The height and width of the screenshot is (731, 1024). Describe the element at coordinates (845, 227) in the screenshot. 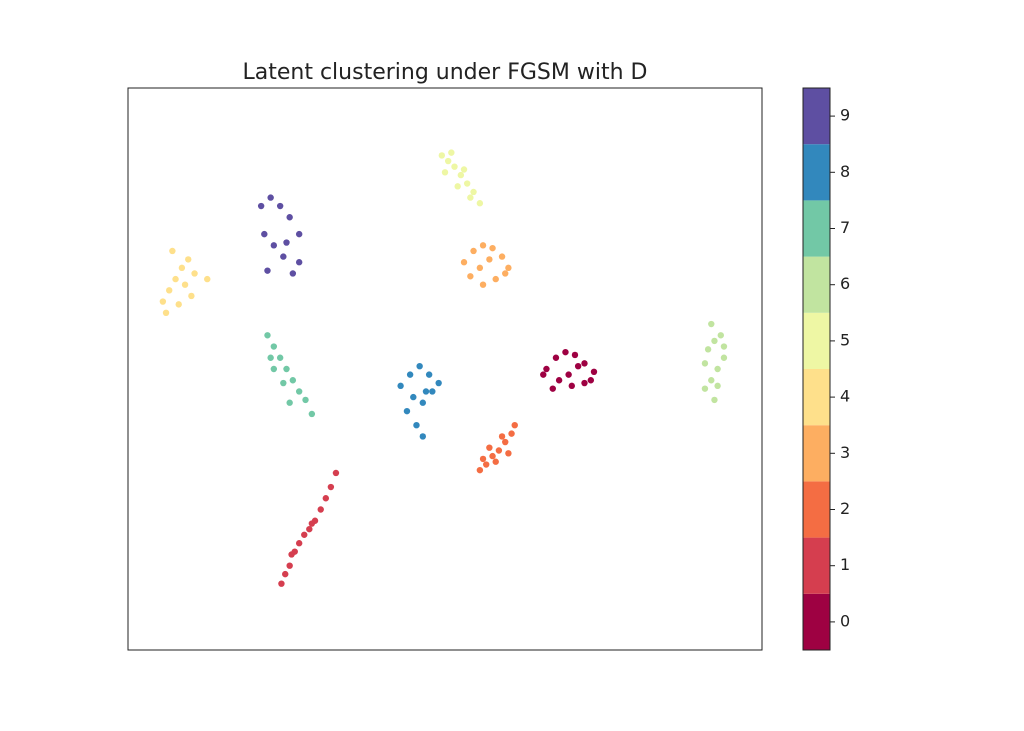

I see `colorbar-tick-label: 7` at that location.